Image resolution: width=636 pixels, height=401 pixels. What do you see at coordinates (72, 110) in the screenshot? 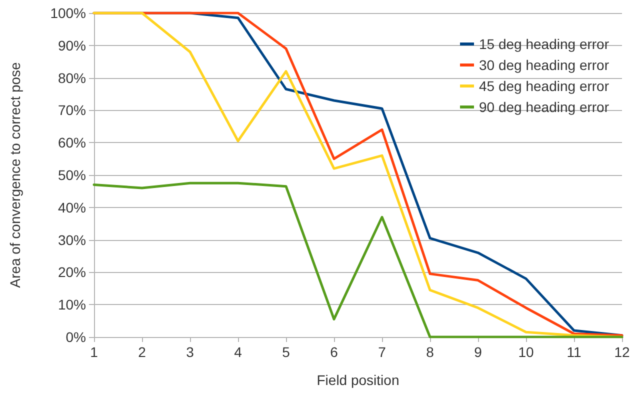
I see `y-tick-label: 70%` at bounding box center [72, 110].